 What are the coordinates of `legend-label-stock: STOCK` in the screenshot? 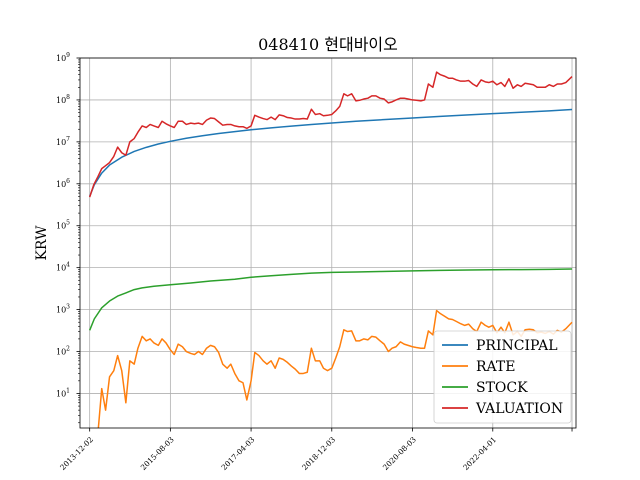 It's located at (502, 388).